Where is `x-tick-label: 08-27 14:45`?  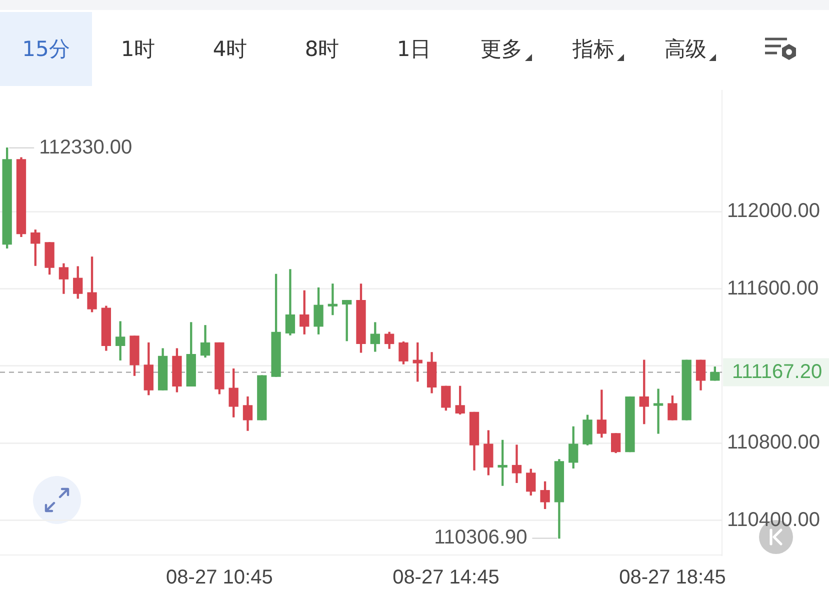 x-tick-label: 08-27 14:45 is located at coordinates (446, 577).